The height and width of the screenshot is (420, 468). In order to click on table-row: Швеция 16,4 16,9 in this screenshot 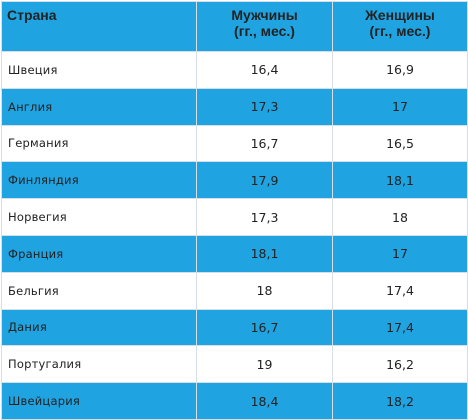, I will do `click(234, 70)`.